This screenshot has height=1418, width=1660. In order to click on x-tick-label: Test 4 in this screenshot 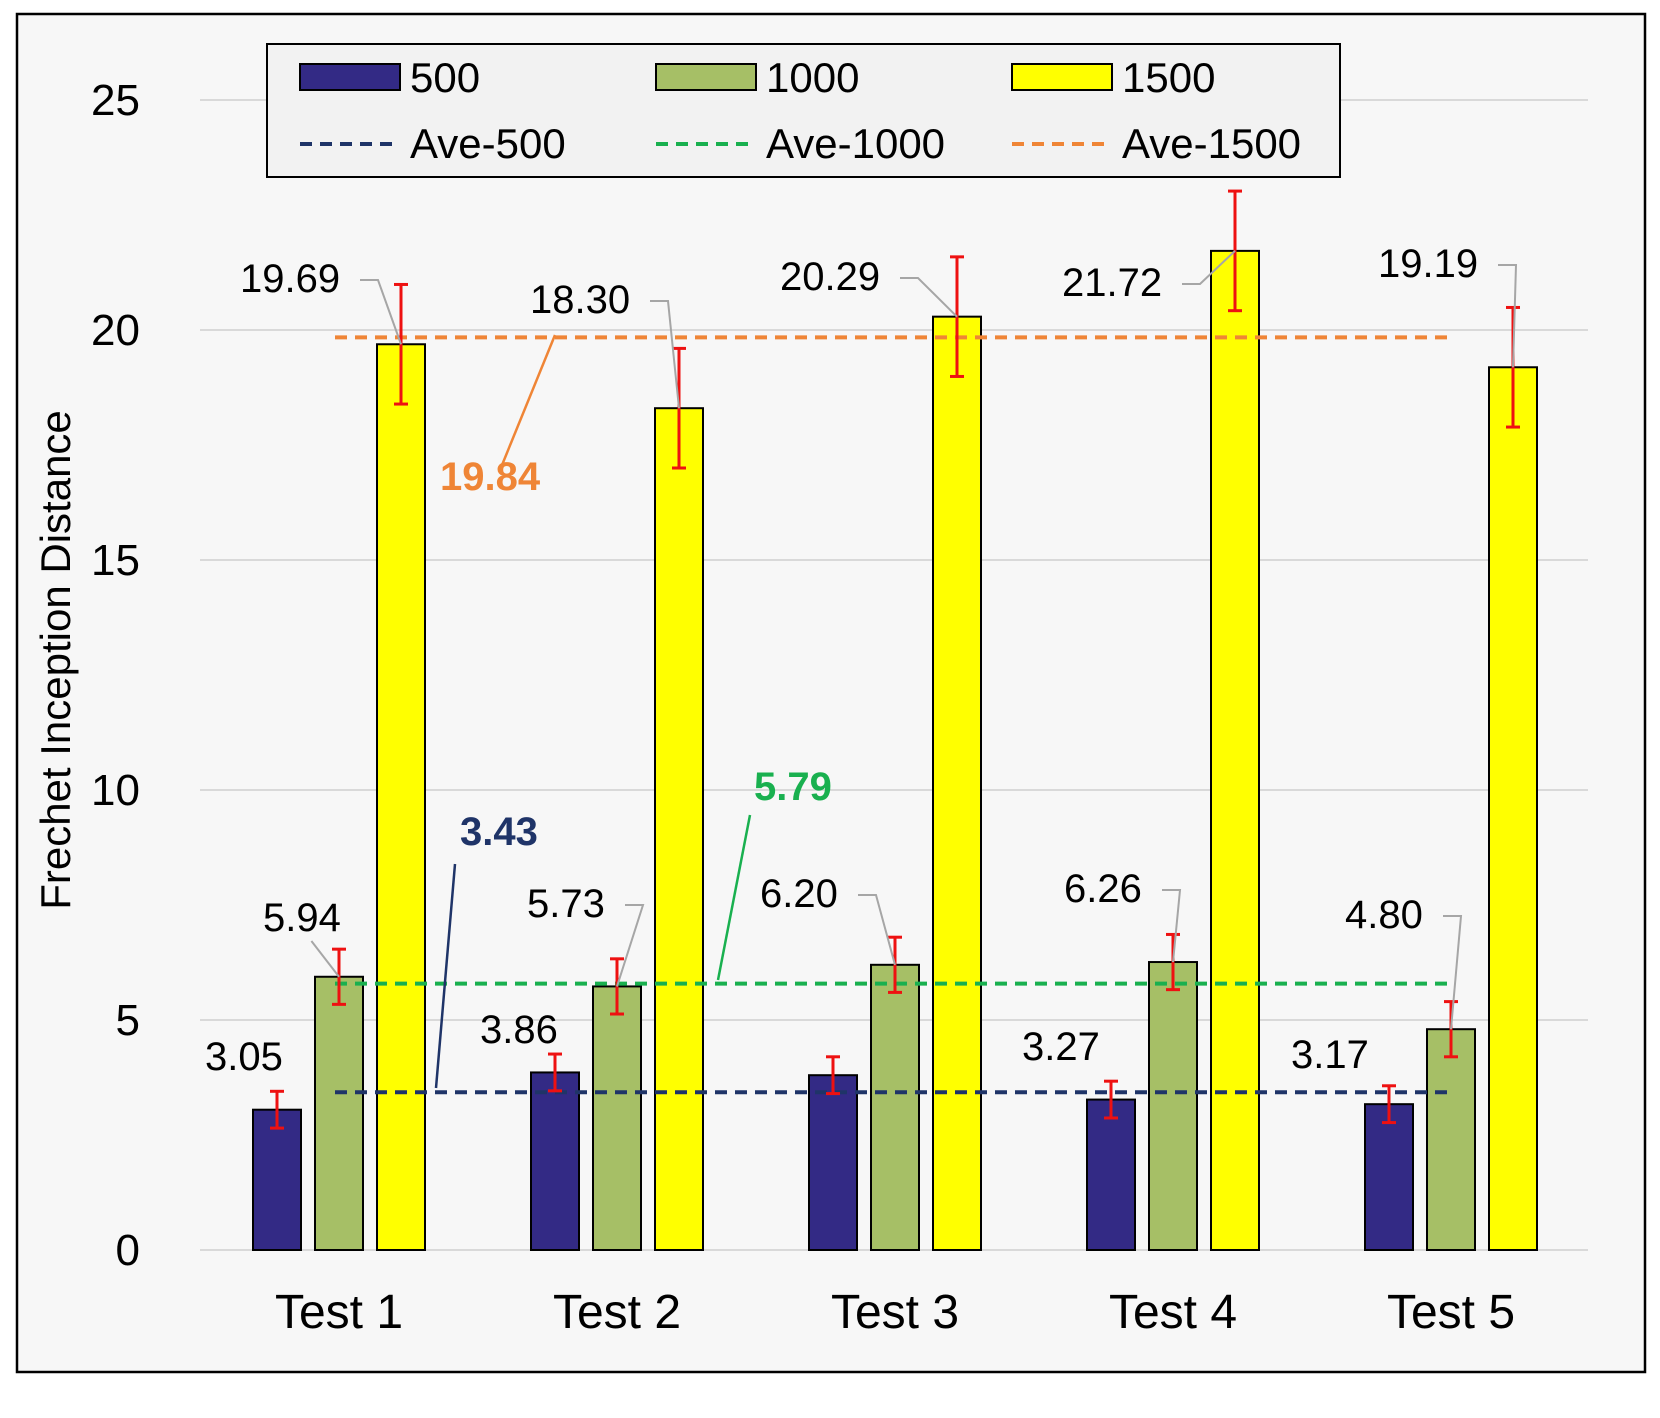, I will do `click(1173, 1312)`.